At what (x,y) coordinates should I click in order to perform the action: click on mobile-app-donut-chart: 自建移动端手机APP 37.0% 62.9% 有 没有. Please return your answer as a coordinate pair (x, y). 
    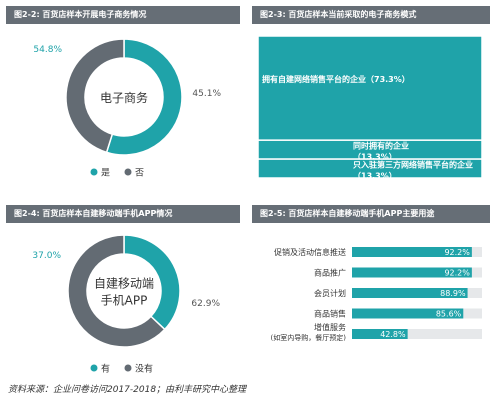
    Looking at the image, I should click on (126, 304).